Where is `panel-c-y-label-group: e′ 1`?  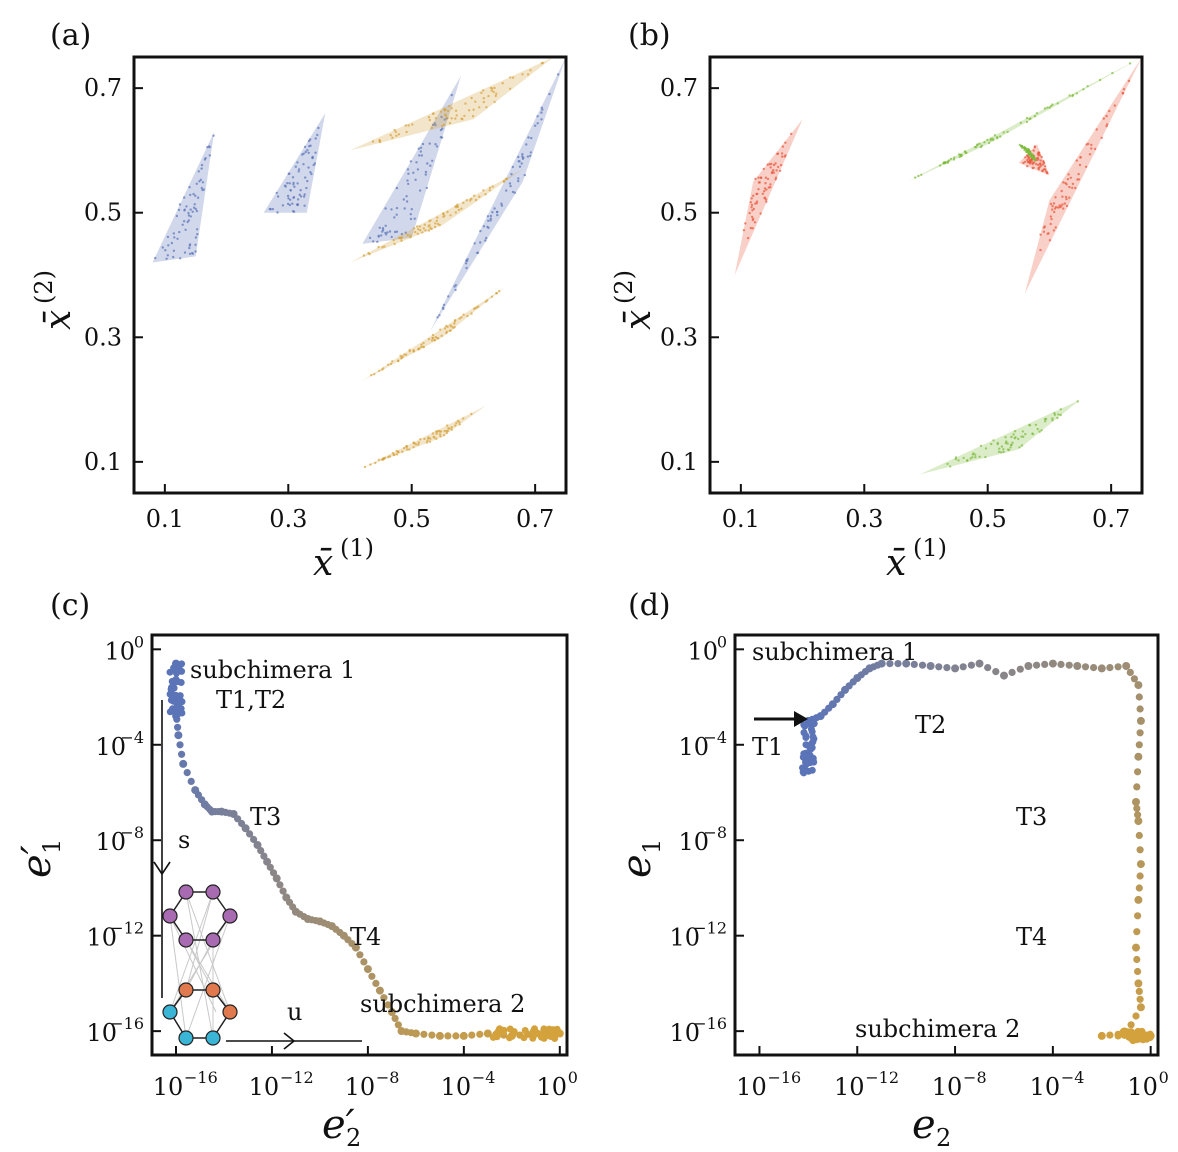 panel-c-y-label-group: e′ 1 is located at coordinates (40, 858).